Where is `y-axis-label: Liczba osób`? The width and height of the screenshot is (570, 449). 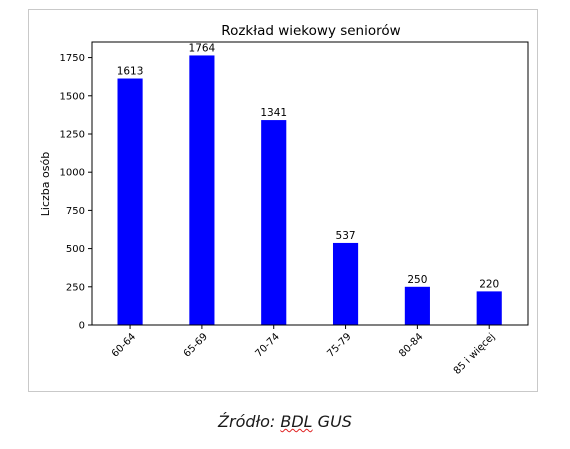
y-axis-label: Liczba osób is located at coordinates (45, 184).